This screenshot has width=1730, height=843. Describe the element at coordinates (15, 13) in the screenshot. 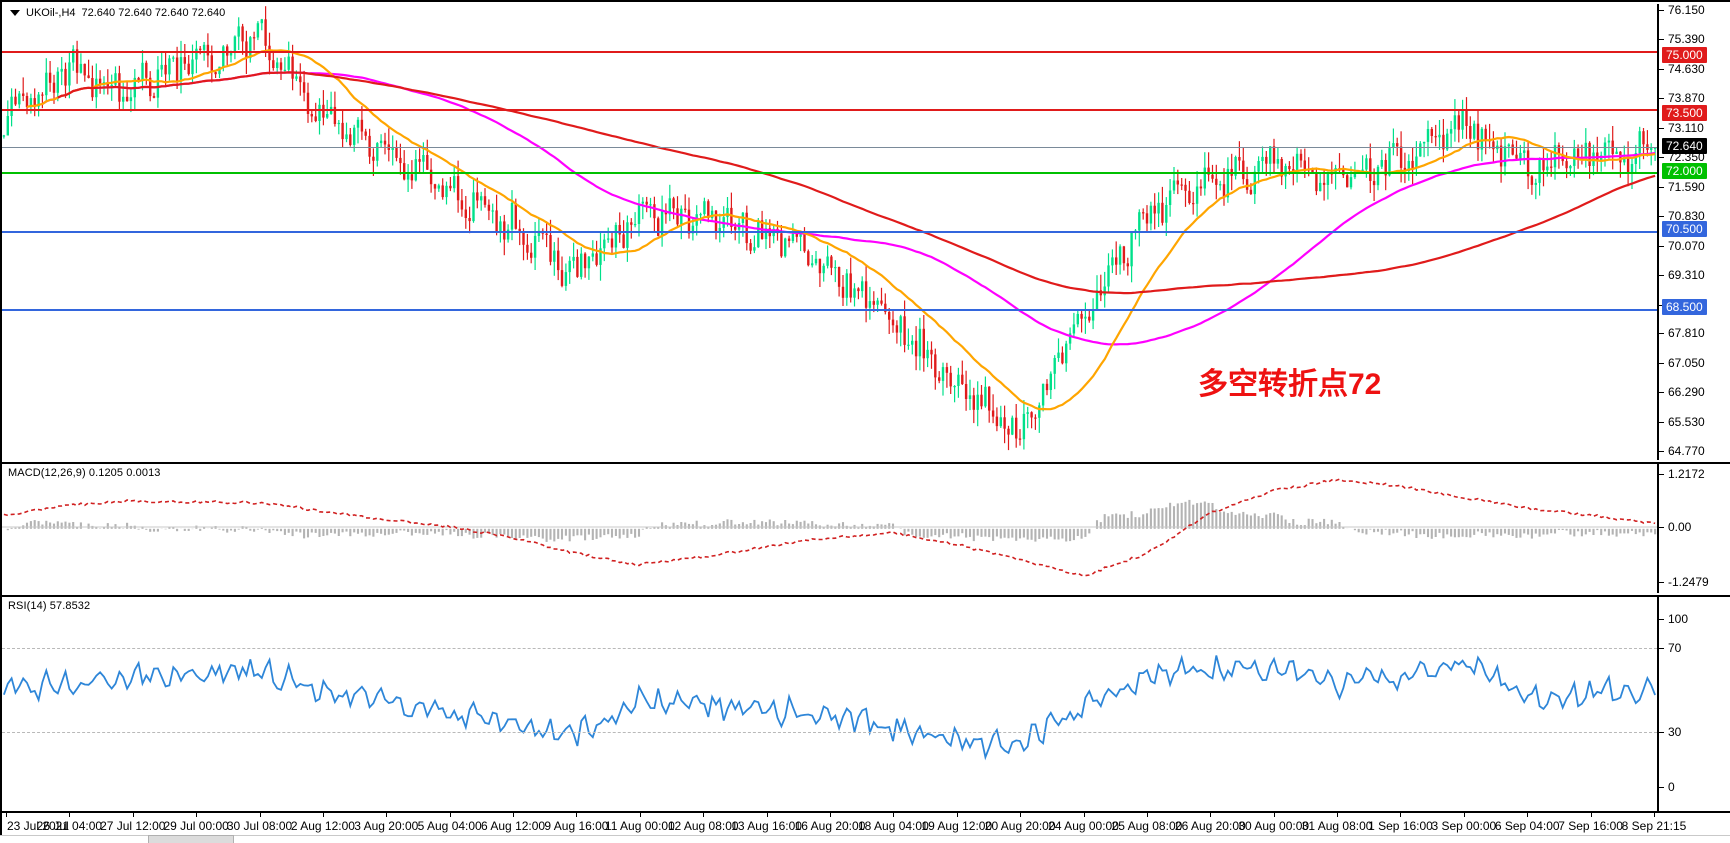

I see `triangle-down-icon` at that location.